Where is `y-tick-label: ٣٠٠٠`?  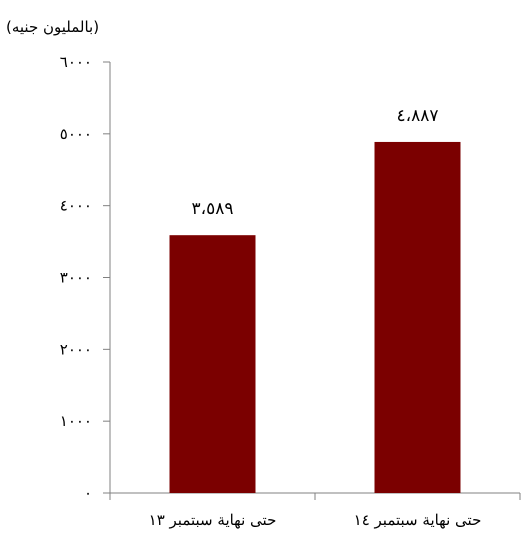
y-tick-label: ٣٠٠٠ is located at coordinates (76, 278).